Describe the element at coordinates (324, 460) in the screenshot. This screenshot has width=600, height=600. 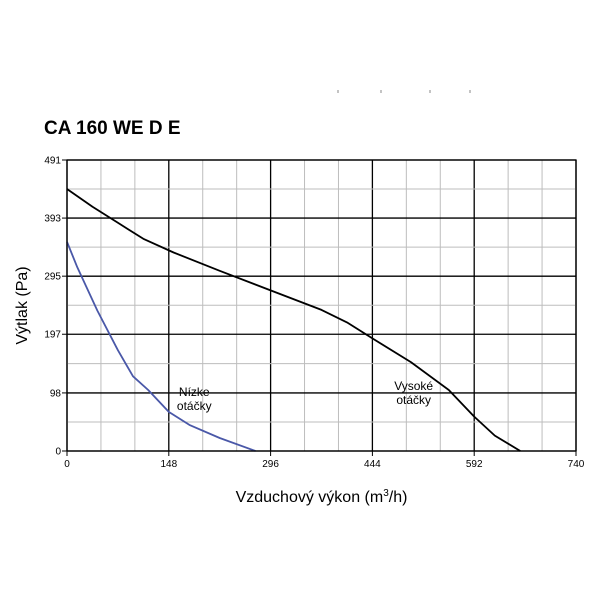
I see `x-ticks: 0 148 296 444 592 740` at that location.